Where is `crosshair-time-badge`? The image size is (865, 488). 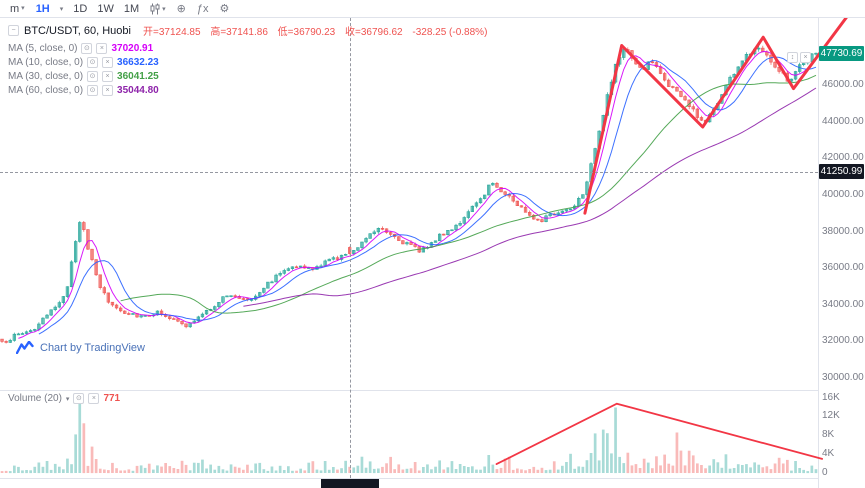 crosshair-time-badge is located at coordinates (350, 483).